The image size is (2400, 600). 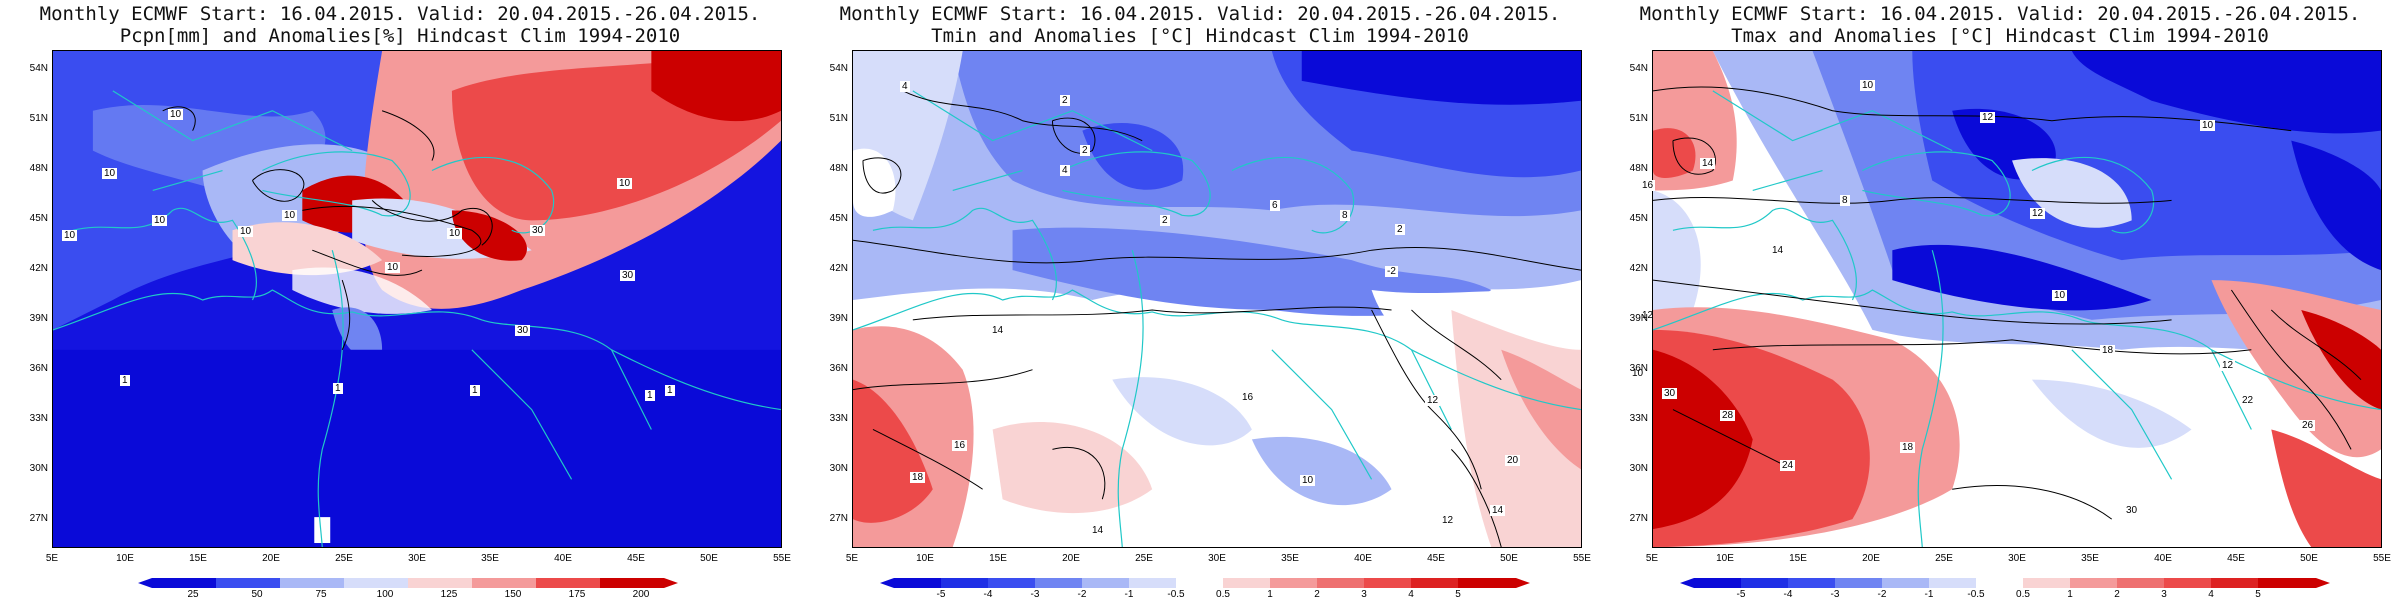 What do you see at coordinates (960, 445) in the screenshot?
I see `contour-label: 16` at bounding box center [960, 445].